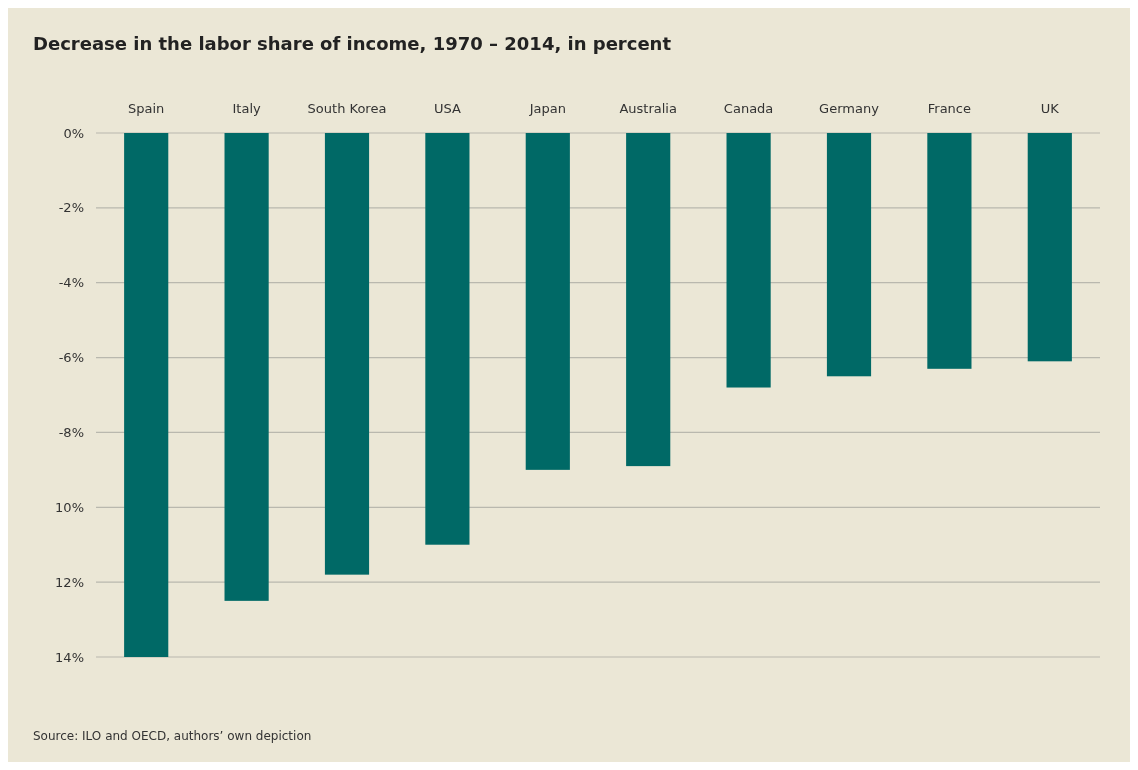  Describe the element at coordinates (71, 208) in the screenshot. I see `y-tick-label: -2%` at that location.